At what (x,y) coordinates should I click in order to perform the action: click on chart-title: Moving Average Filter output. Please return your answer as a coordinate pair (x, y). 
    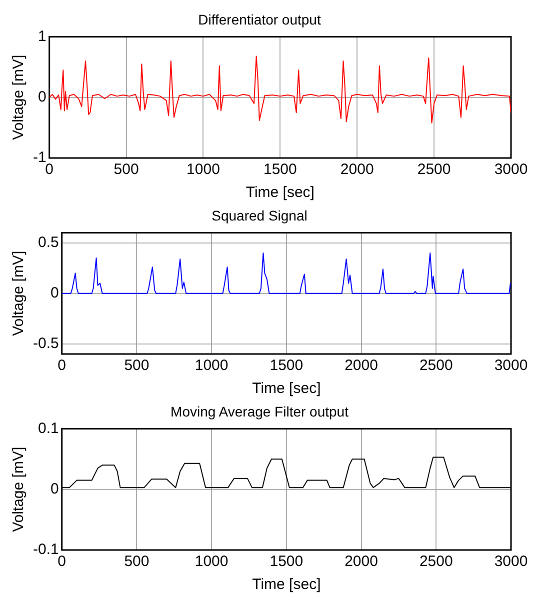
    Looking at the image, I should click on (259, 411).